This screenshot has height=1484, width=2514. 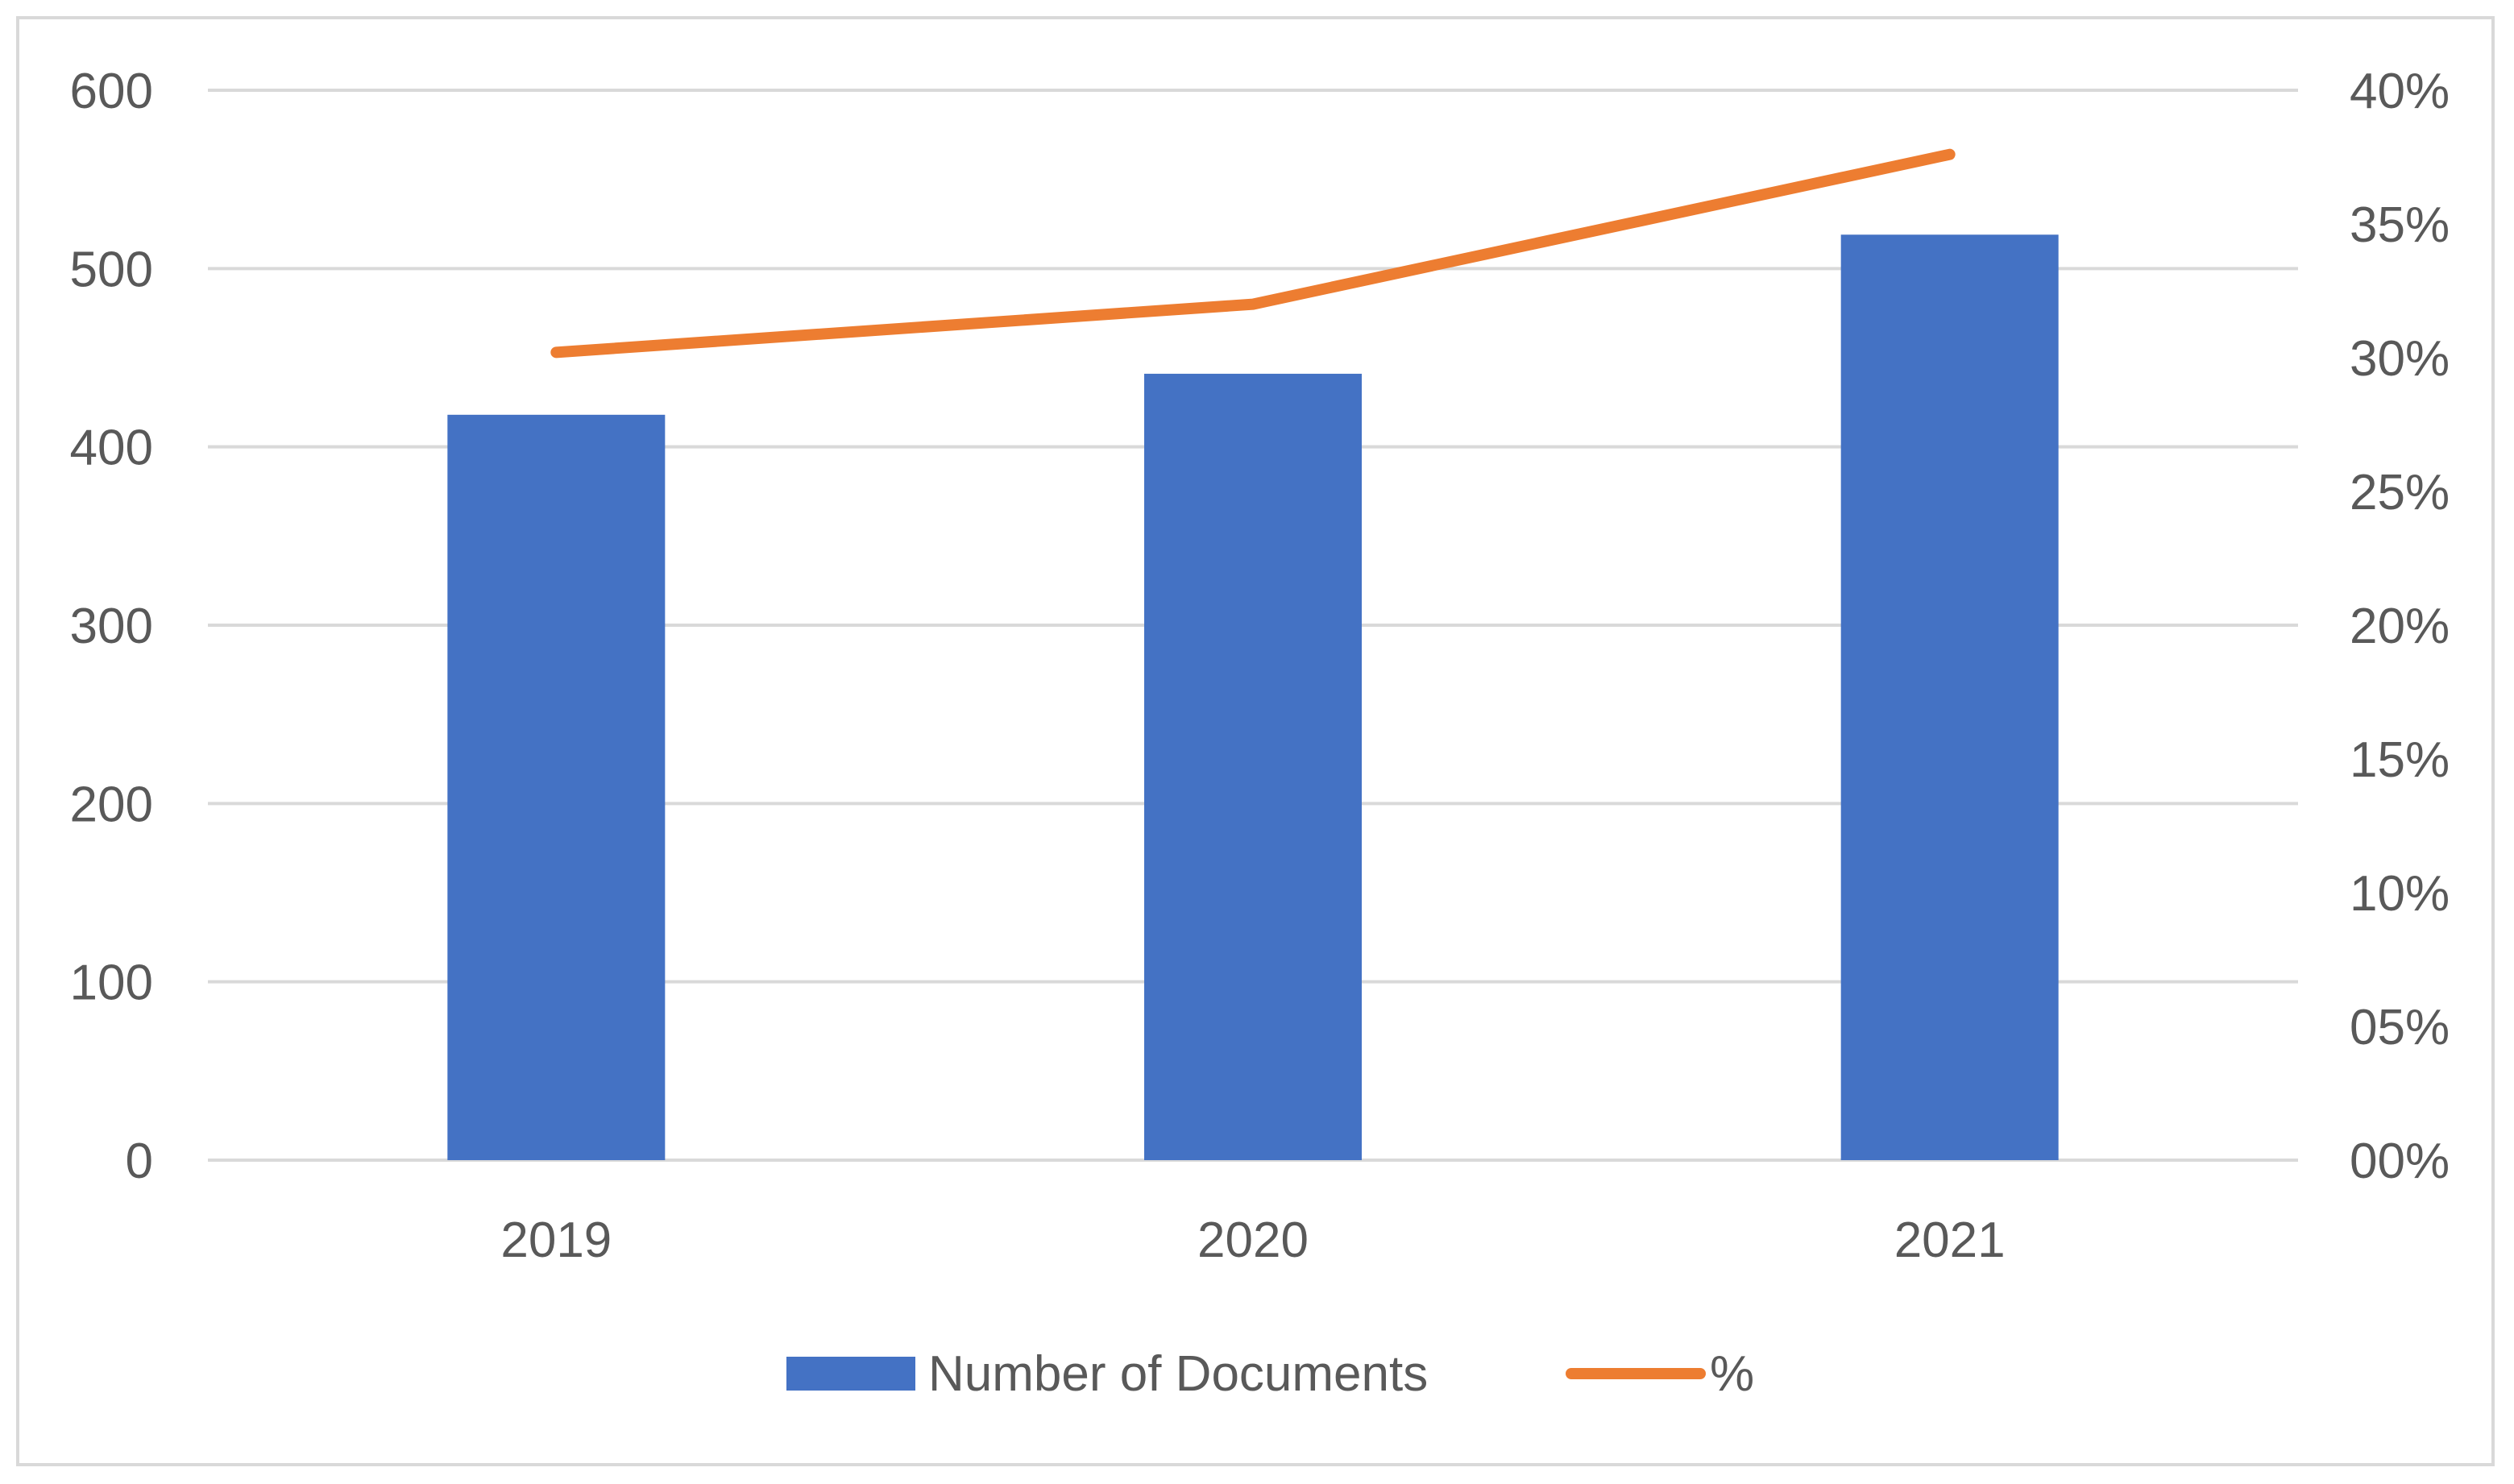 I want to click on left-axis-tick-label: 0, so click(x=139, y=1161).